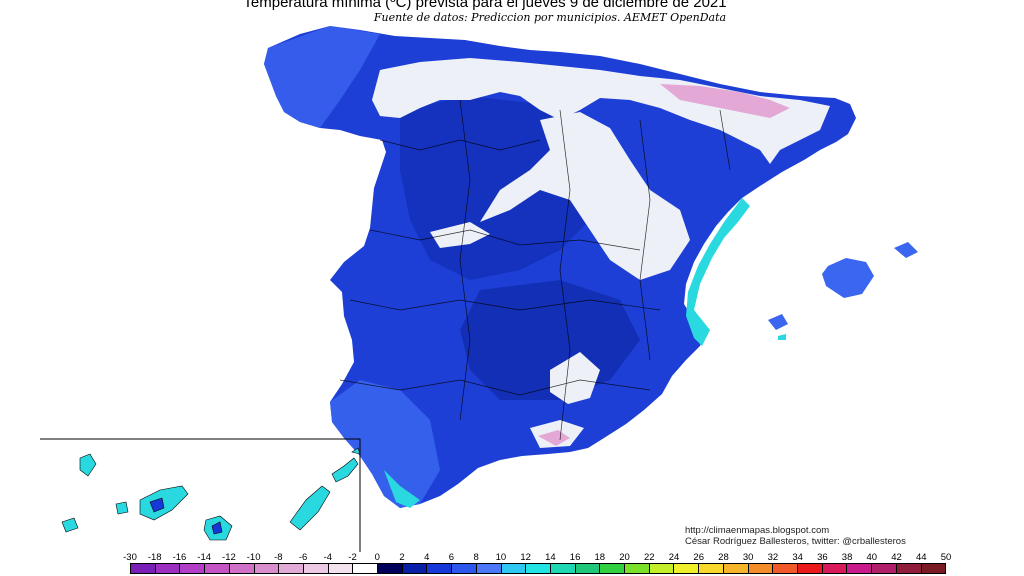  Describe the element at coordinates (385, 444) in the screenshot. I see `southwest-band` at that location.